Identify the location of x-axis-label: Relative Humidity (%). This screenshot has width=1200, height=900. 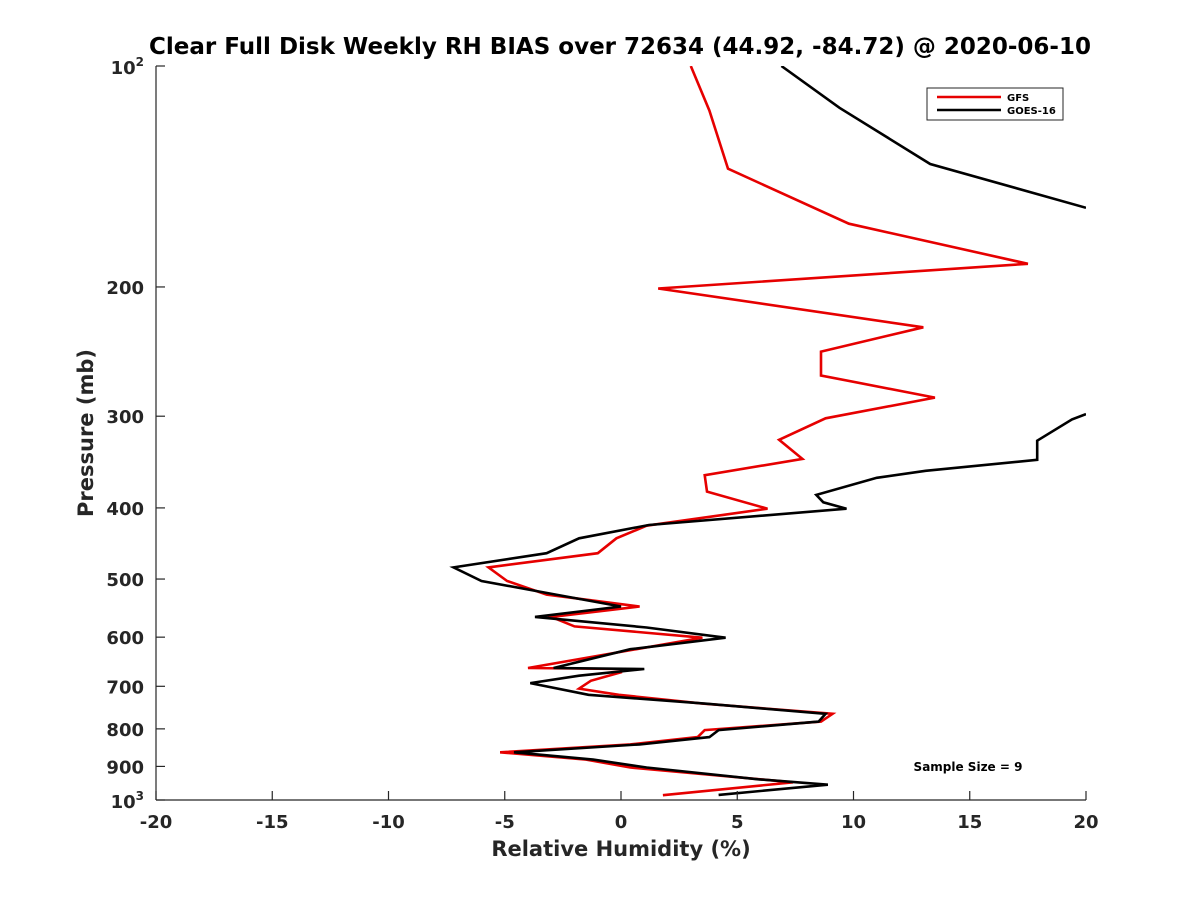
(620, 849).